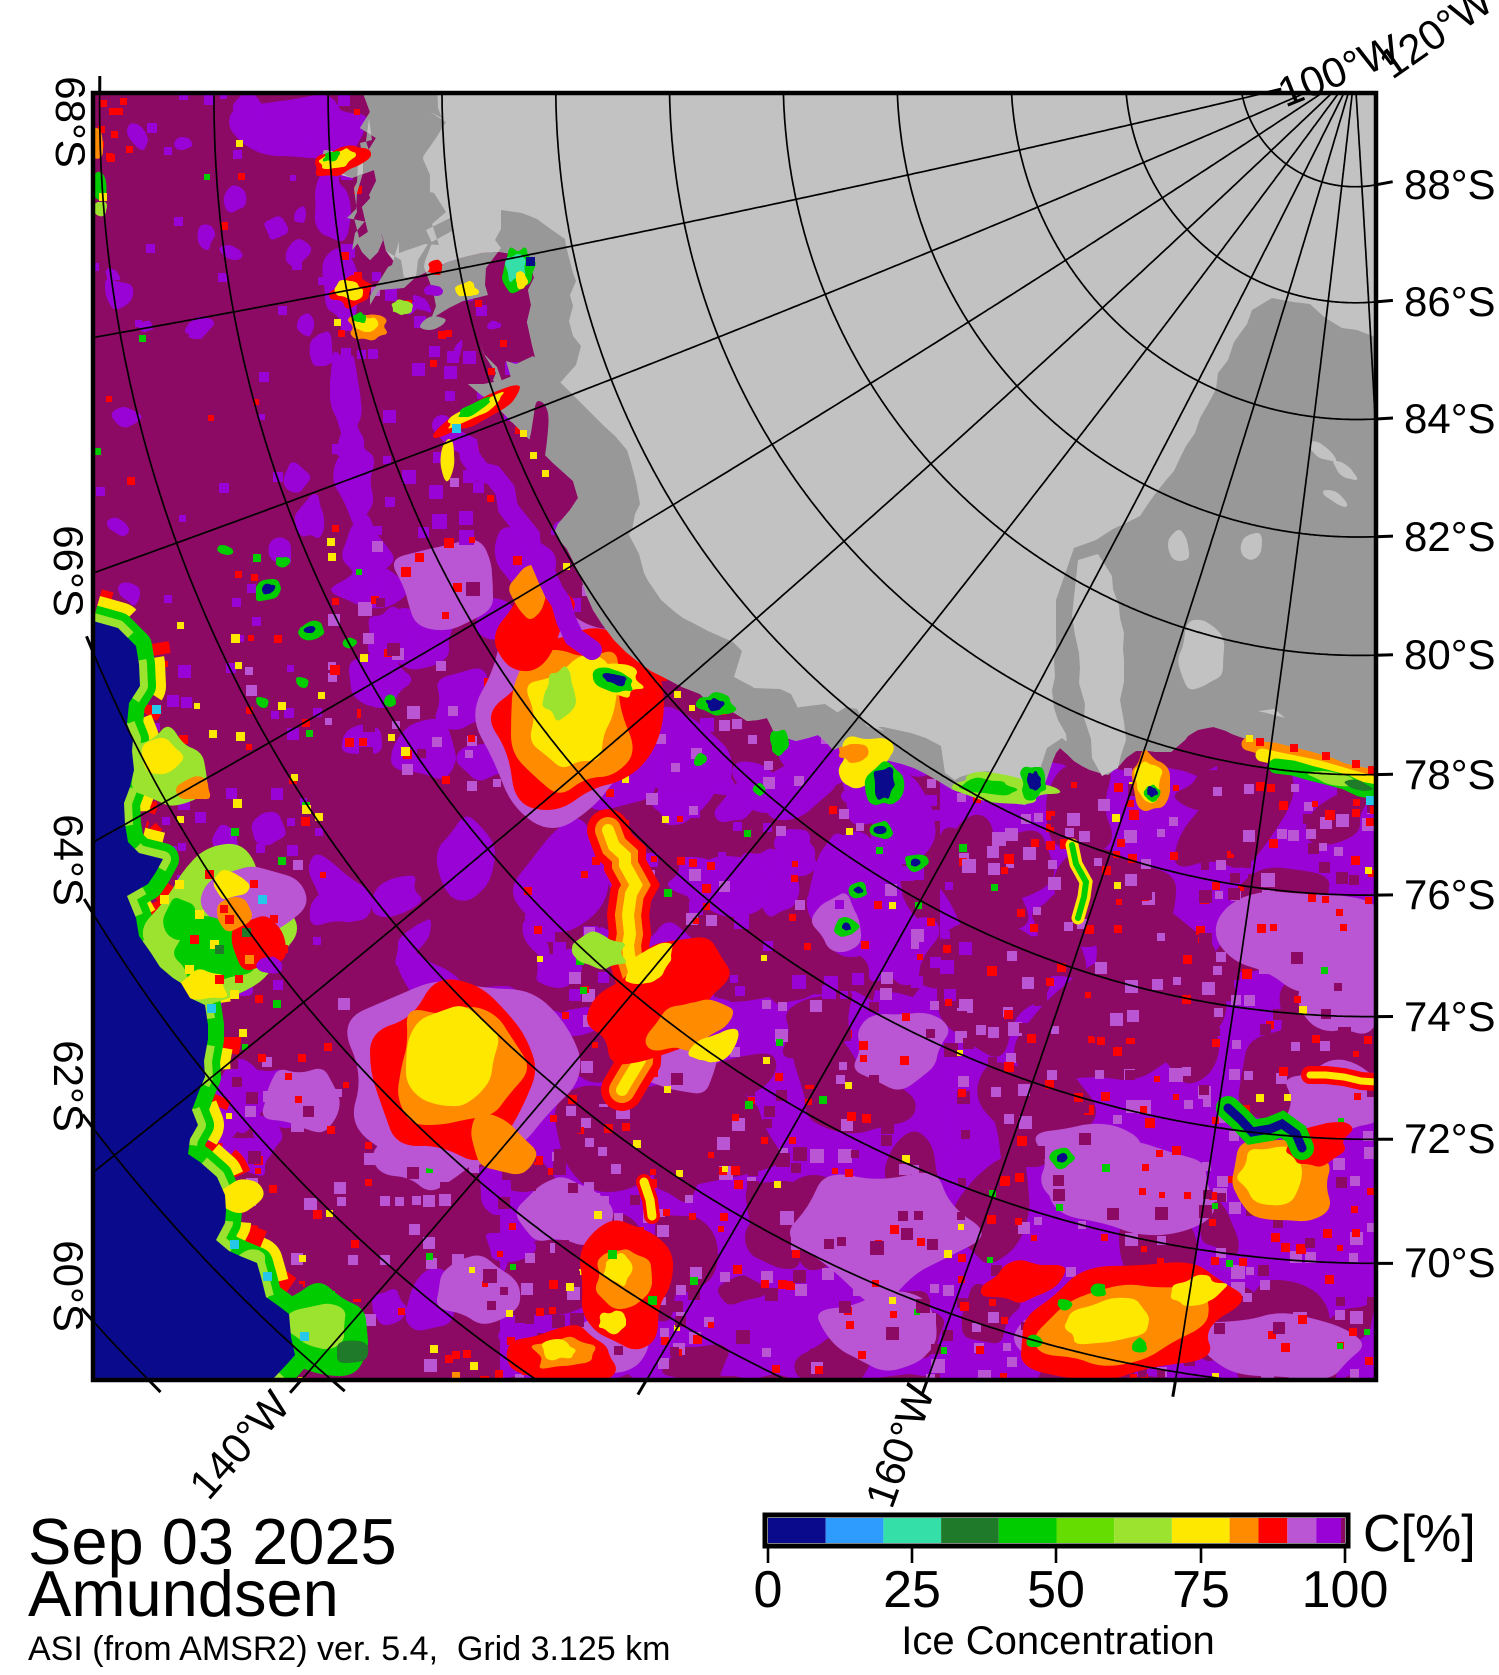 The width and height of the screenshot is (1499, 1675). What do you see at coordinates (1450, 1138) in the screenshot?
I see `svg-text: 72°S` at bounding box center [1450, 1138].